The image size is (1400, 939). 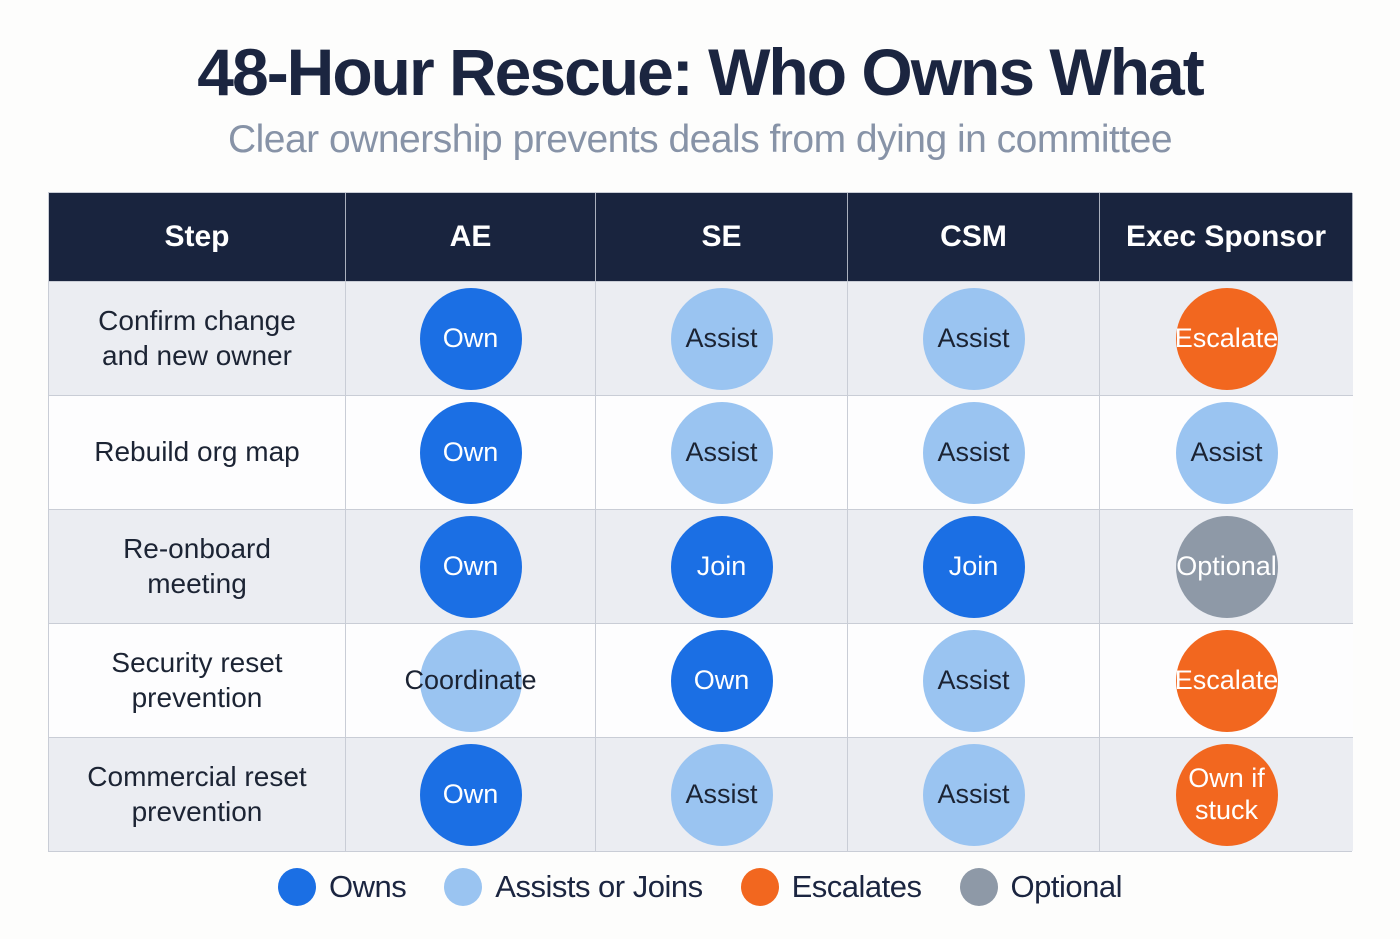 I want to click on role-chip: Own if stuck, so click(x=1226, y=794).